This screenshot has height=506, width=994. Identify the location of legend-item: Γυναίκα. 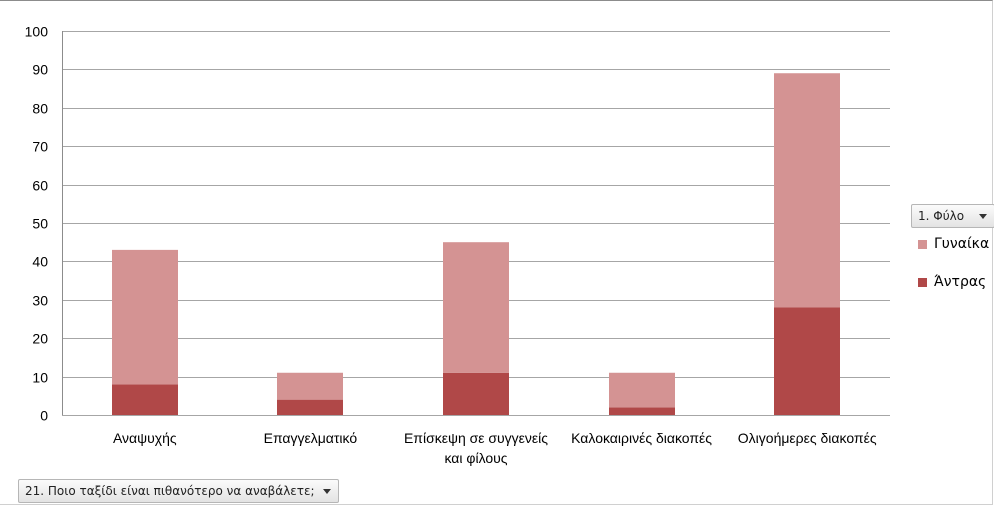
(953, 244).